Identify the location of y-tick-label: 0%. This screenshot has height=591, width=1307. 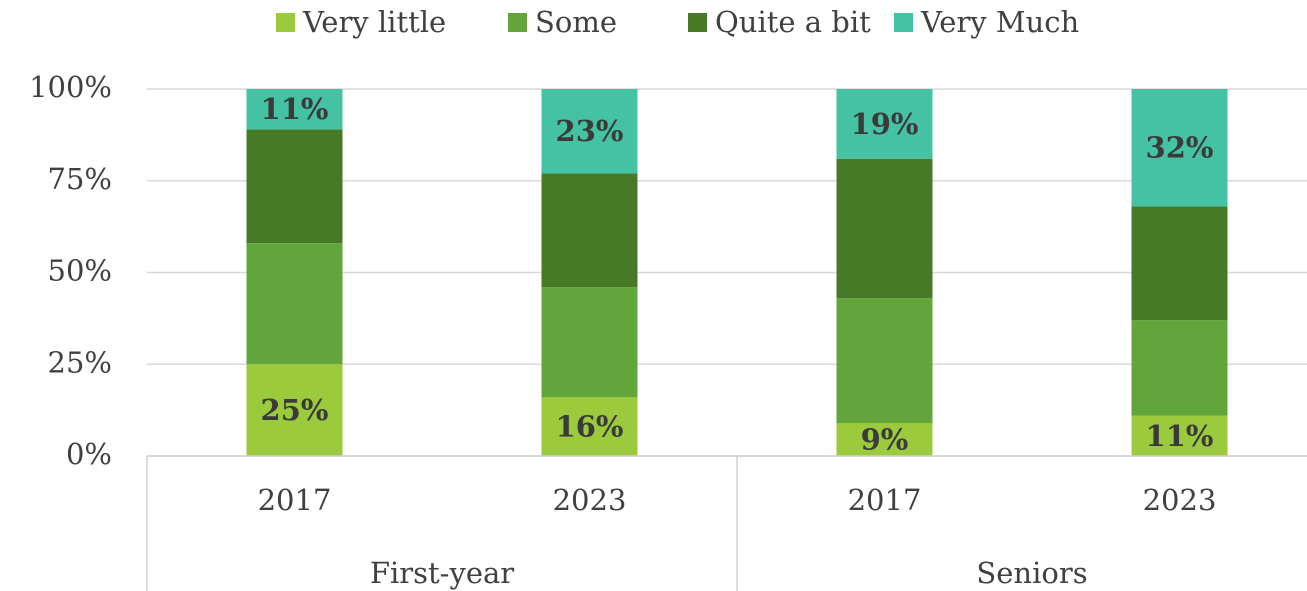
(89, 454).